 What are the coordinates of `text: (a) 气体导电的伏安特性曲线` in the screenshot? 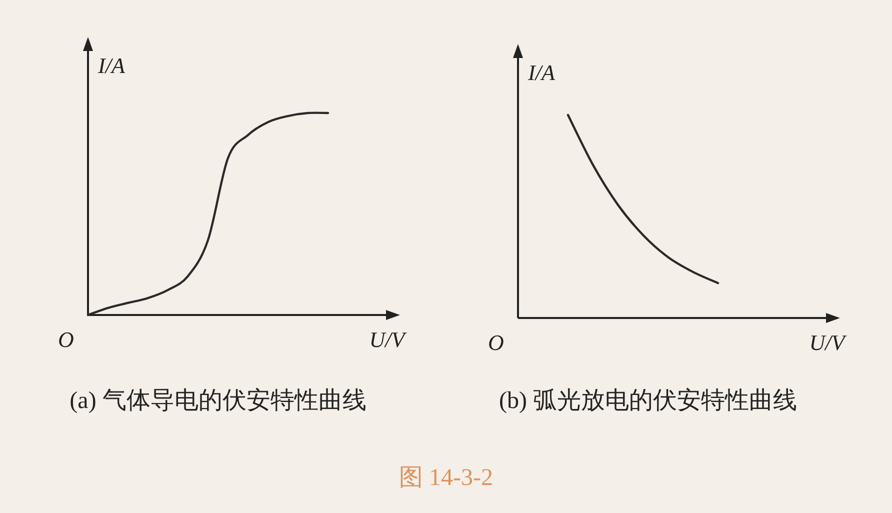 It's located at (218, 400).